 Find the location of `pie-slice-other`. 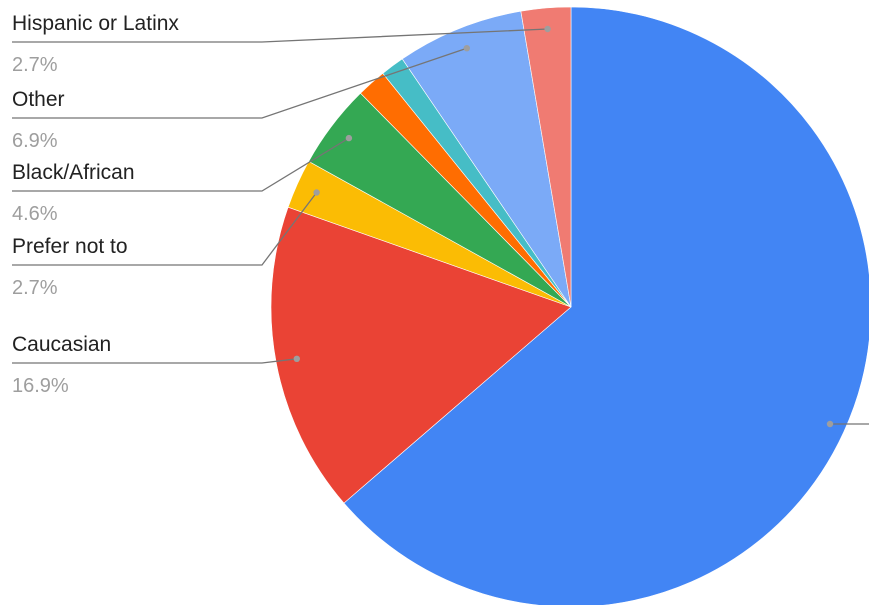

pie-slice-other is located at coordinates (486, 159).